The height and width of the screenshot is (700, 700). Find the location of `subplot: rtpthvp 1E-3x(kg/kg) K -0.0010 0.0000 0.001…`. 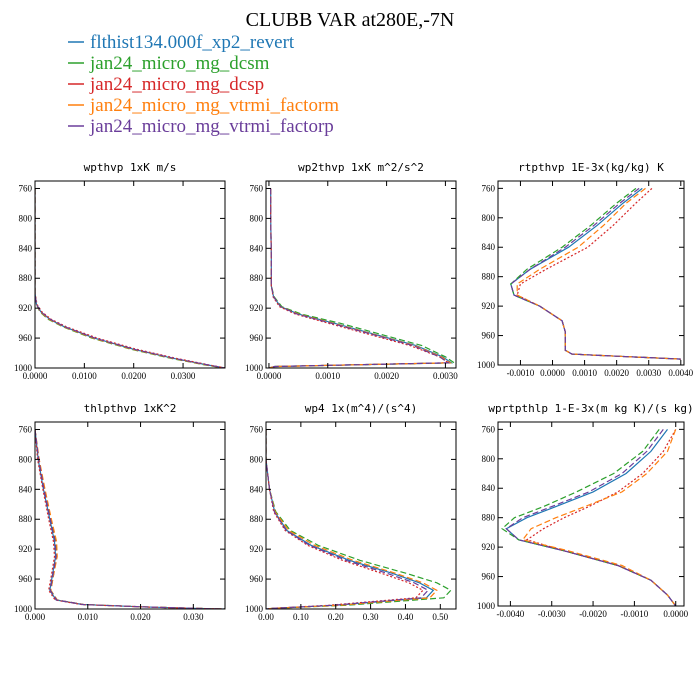

subplot: rtpthvp 1E-3x(kg/kg) K -0.0010 0.0000 0.001… is located at coordinates (585, 269).